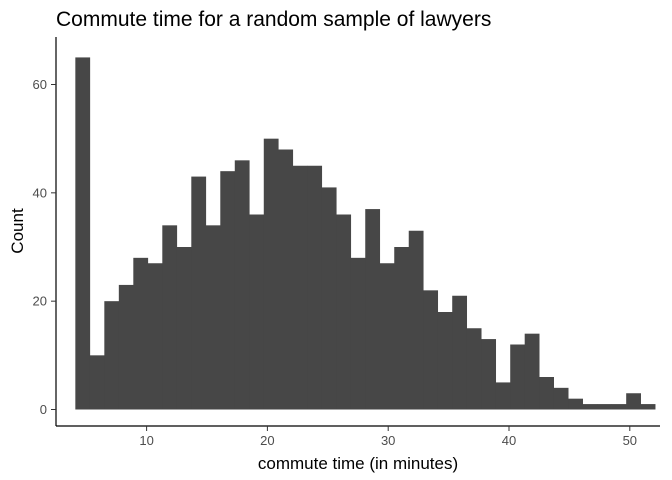 Image resolution: width=672 pixels, height=480 pixels. Describe the element at coordinates (146, 440) in the screenshot. I see `x-tick-label: 10` at that location.